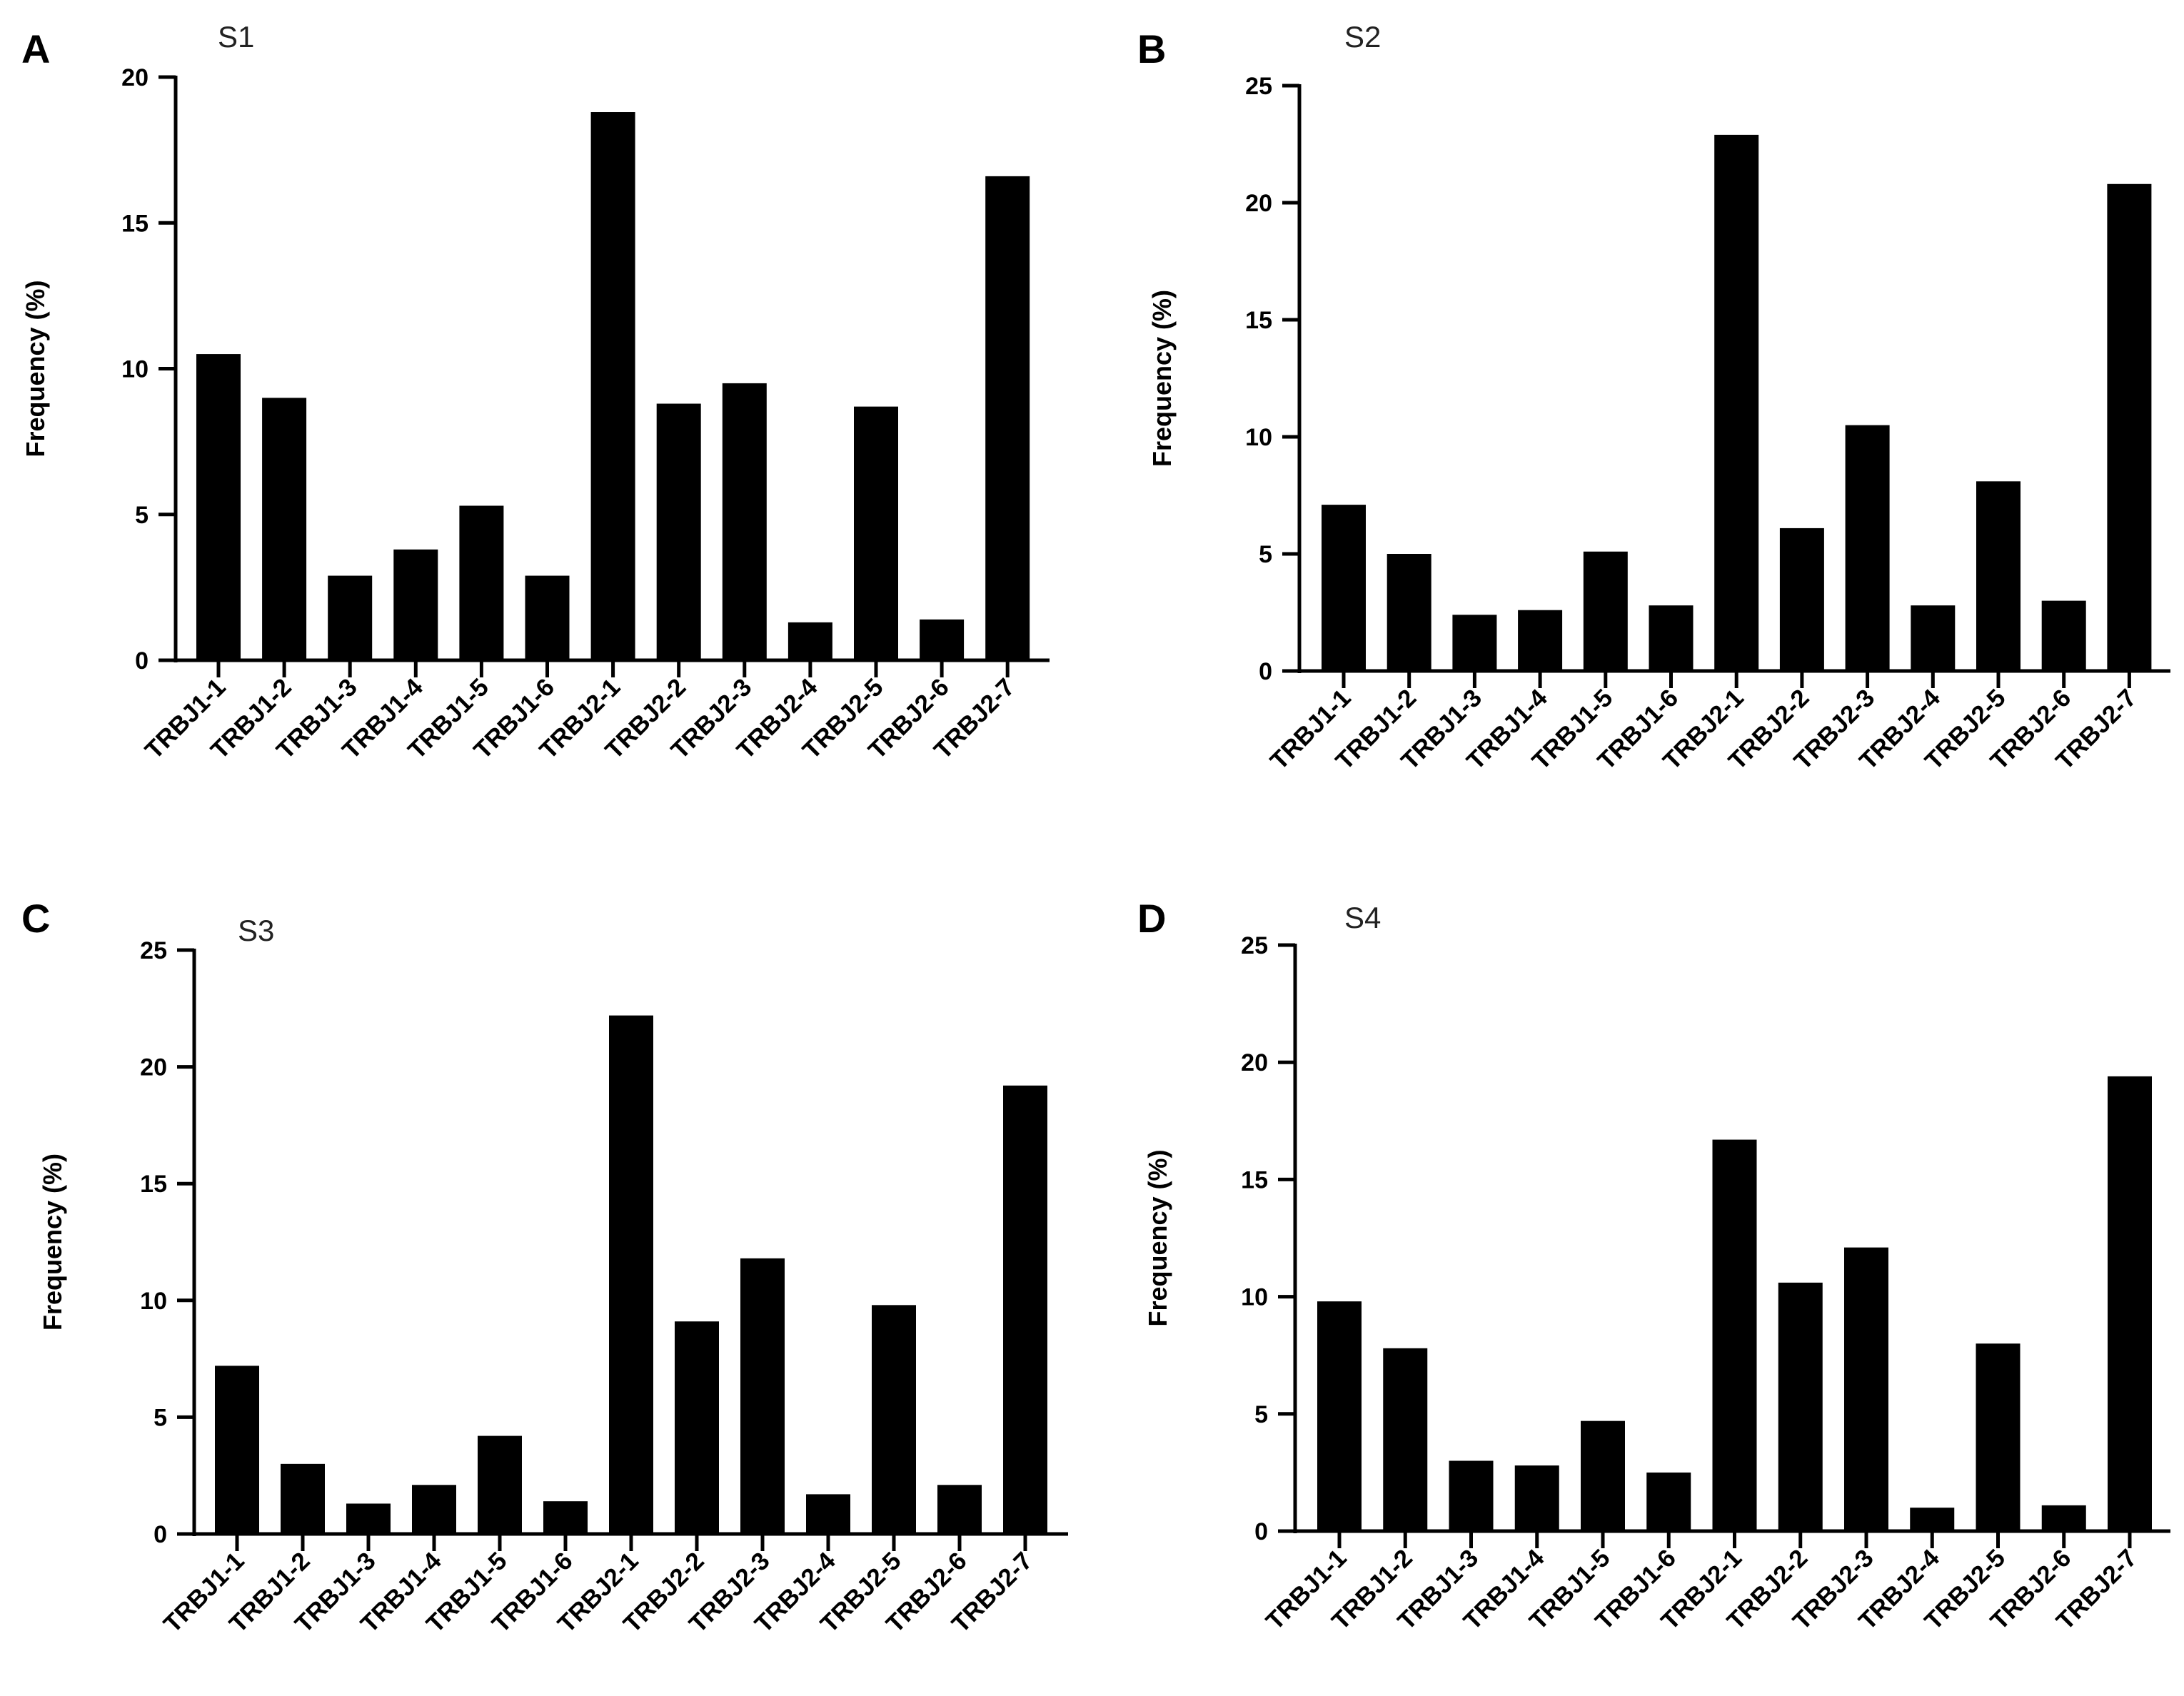 The image size is (2184, 1696). Describe the element at coordinates (1362, 917) in the screenshot. I see `chart-title: S4` at that location.